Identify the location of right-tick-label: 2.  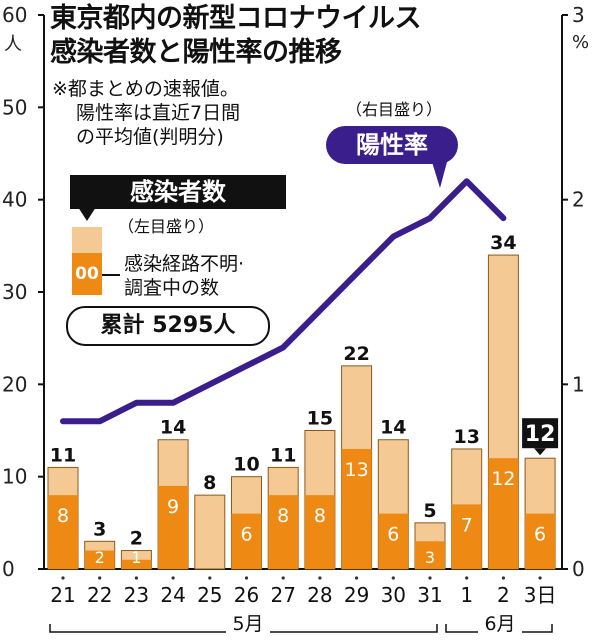
(578, 200).